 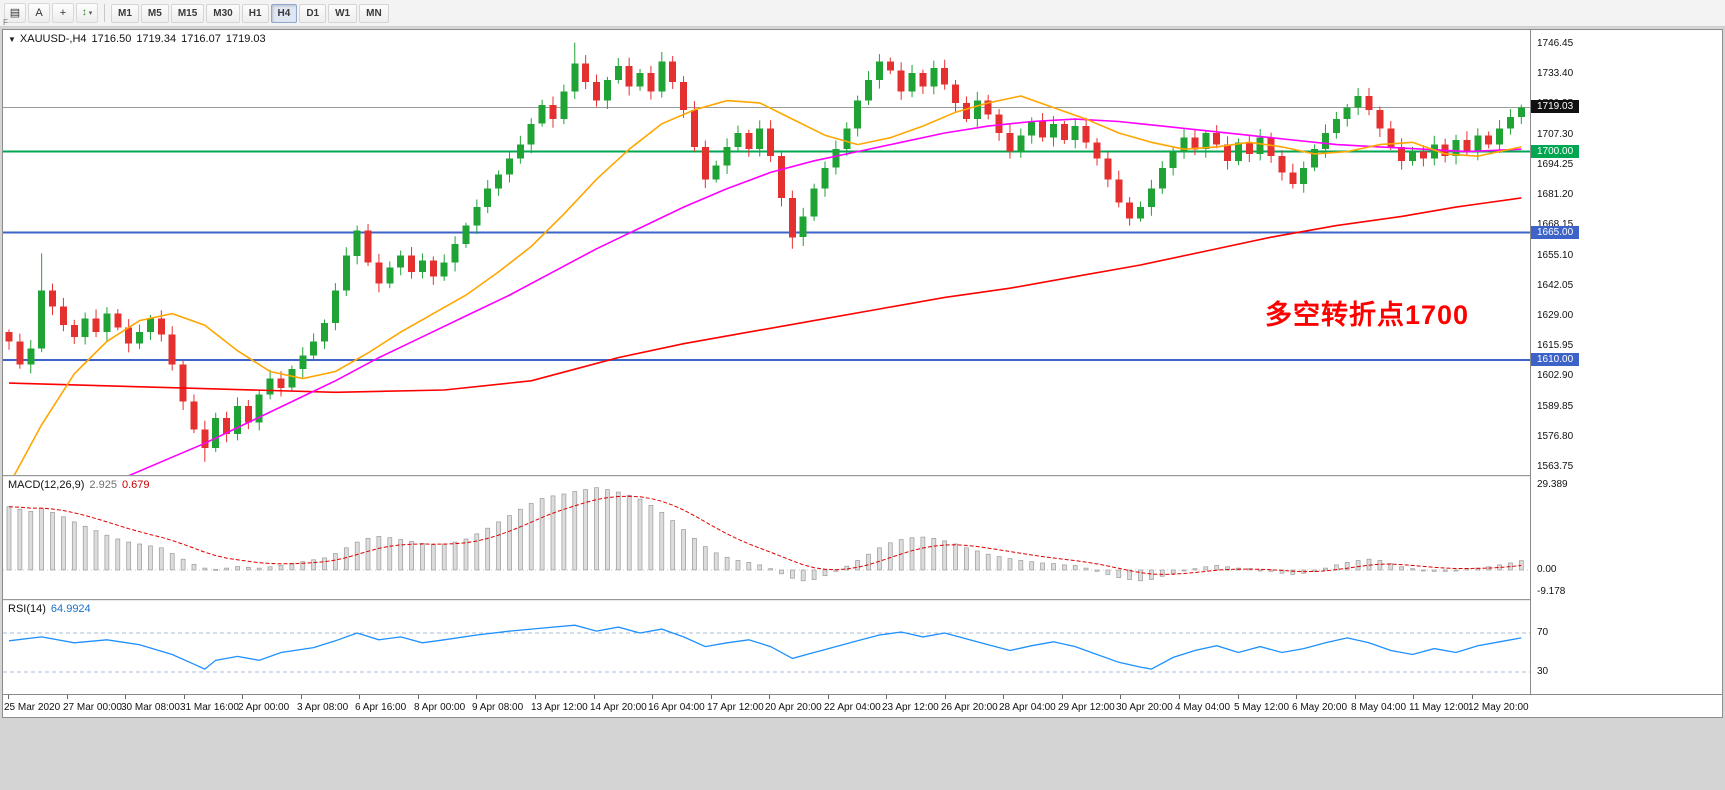 I want to click on price-scale-label: 1563.75, so click(x=1555, y=466).